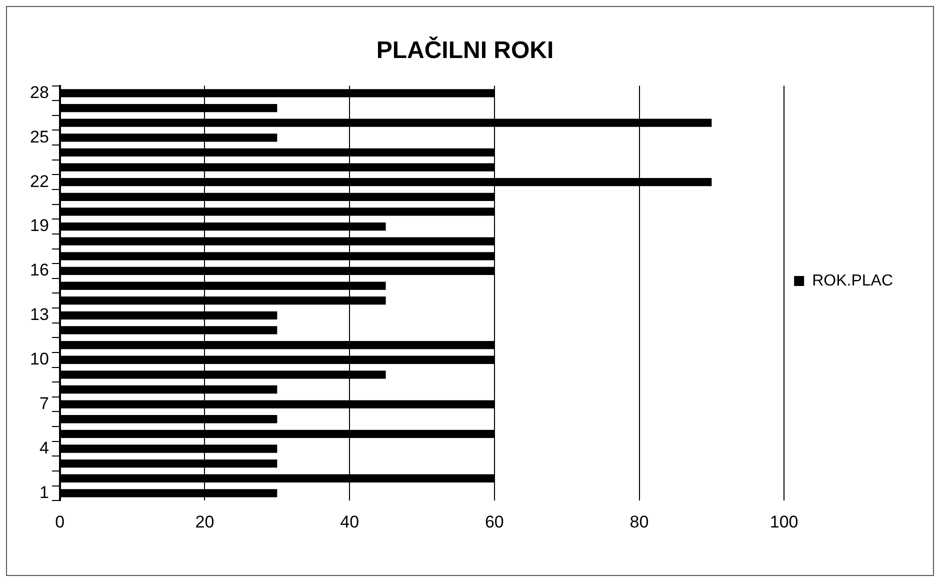 The width and height of the screenshot is (944, 584). What do you see at coordinates (784, 522) in the screenshot?
I see `x-tick-label: 100` at bounding box center [784, 522].